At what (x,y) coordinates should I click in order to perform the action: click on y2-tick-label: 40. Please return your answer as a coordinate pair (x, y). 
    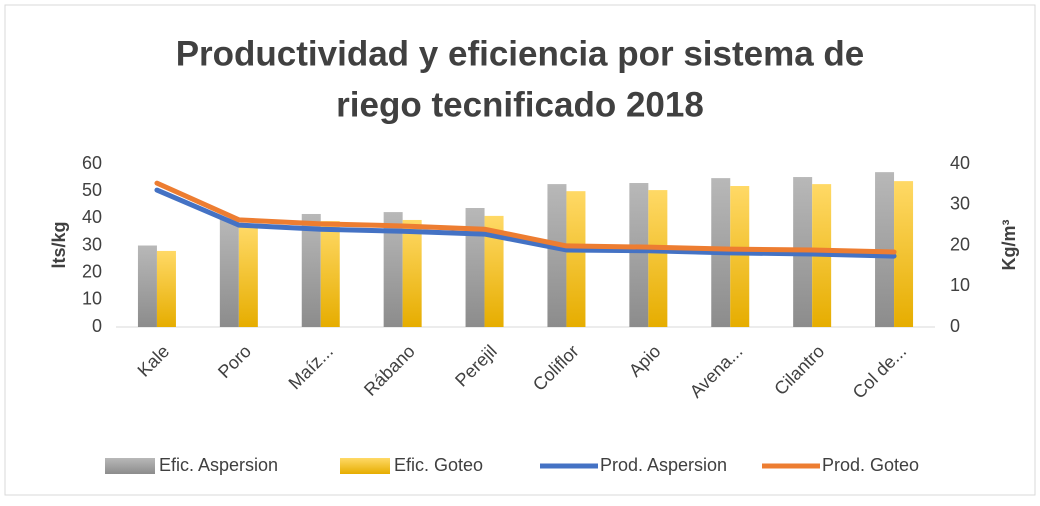
    Looking at the image, I should click on (960, 163).